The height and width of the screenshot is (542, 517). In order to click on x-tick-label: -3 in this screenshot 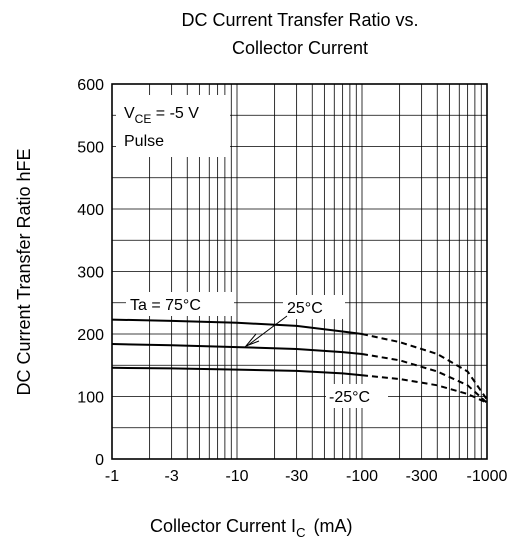, I will do `click(172, 476)`.